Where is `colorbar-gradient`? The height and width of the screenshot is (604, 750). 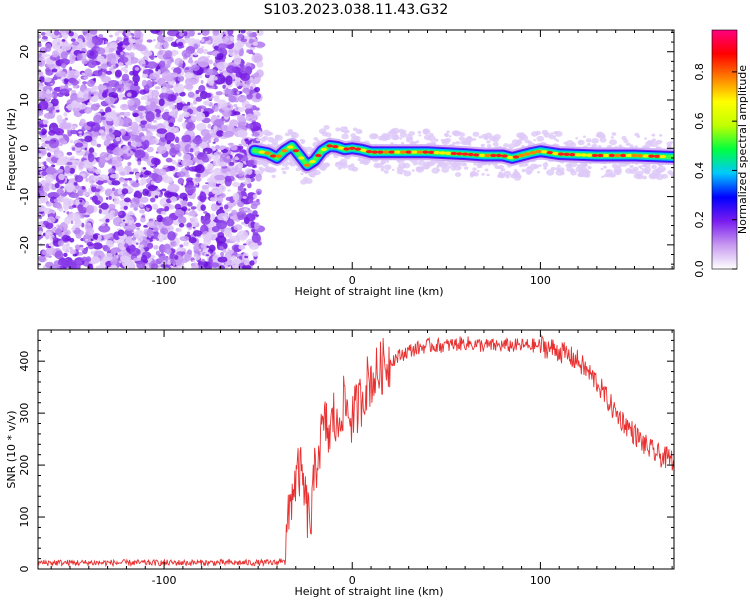 colorbar-gradient is located at coordinates (724, 149).